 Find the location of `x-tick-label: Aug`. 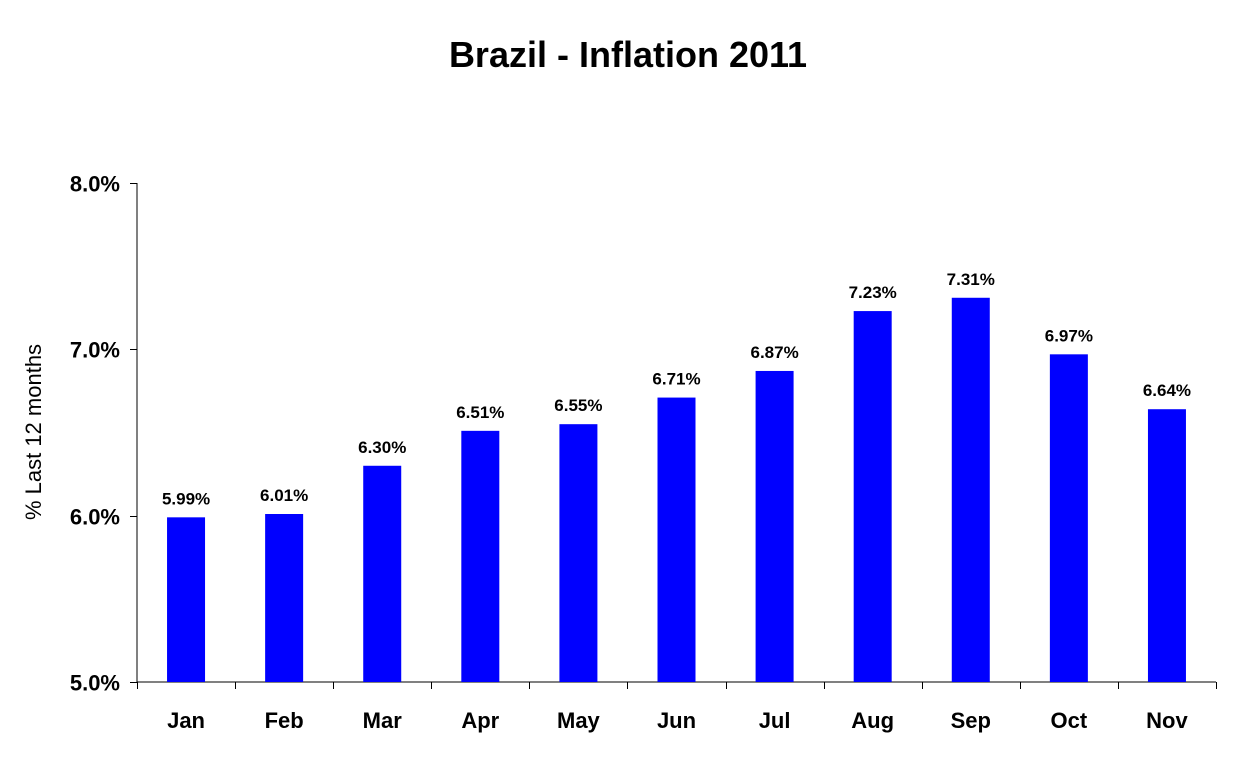

x-tick-label: Aug is located at coordinates (872, 720).